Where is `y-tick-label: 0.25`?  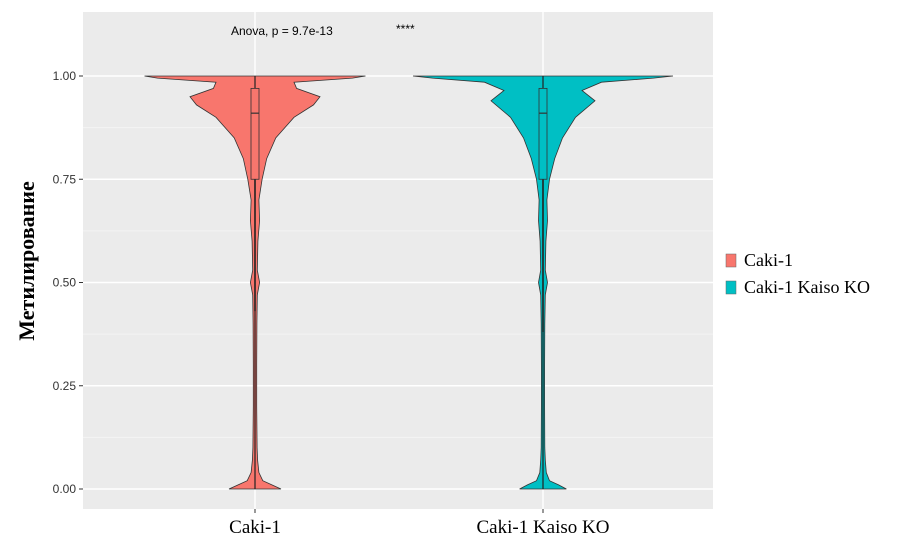
y-tick-label: 0.25 is located at coordinates (65, 386).